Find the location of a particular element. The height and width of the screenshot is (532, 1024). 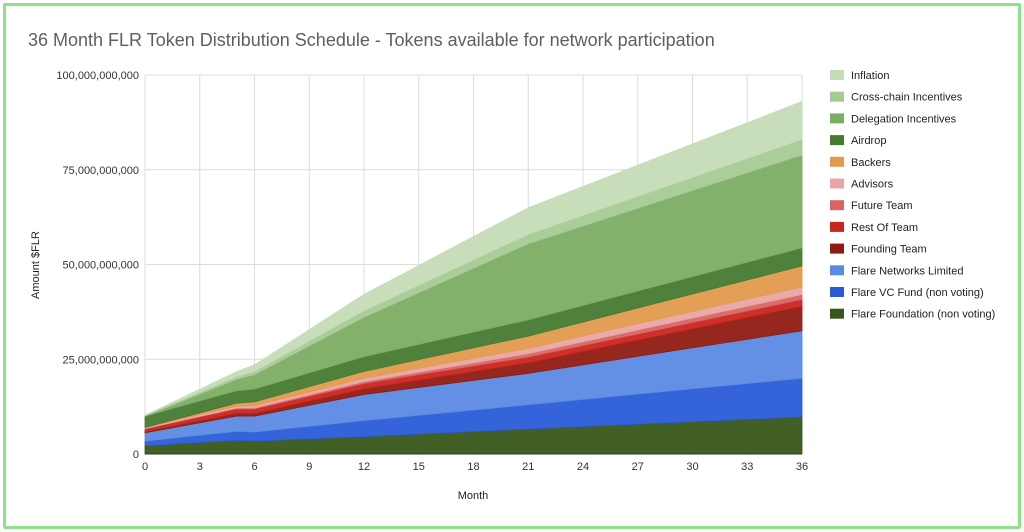

y-tick-label: 25,000,000,000 is located at coordinates (101, 360).